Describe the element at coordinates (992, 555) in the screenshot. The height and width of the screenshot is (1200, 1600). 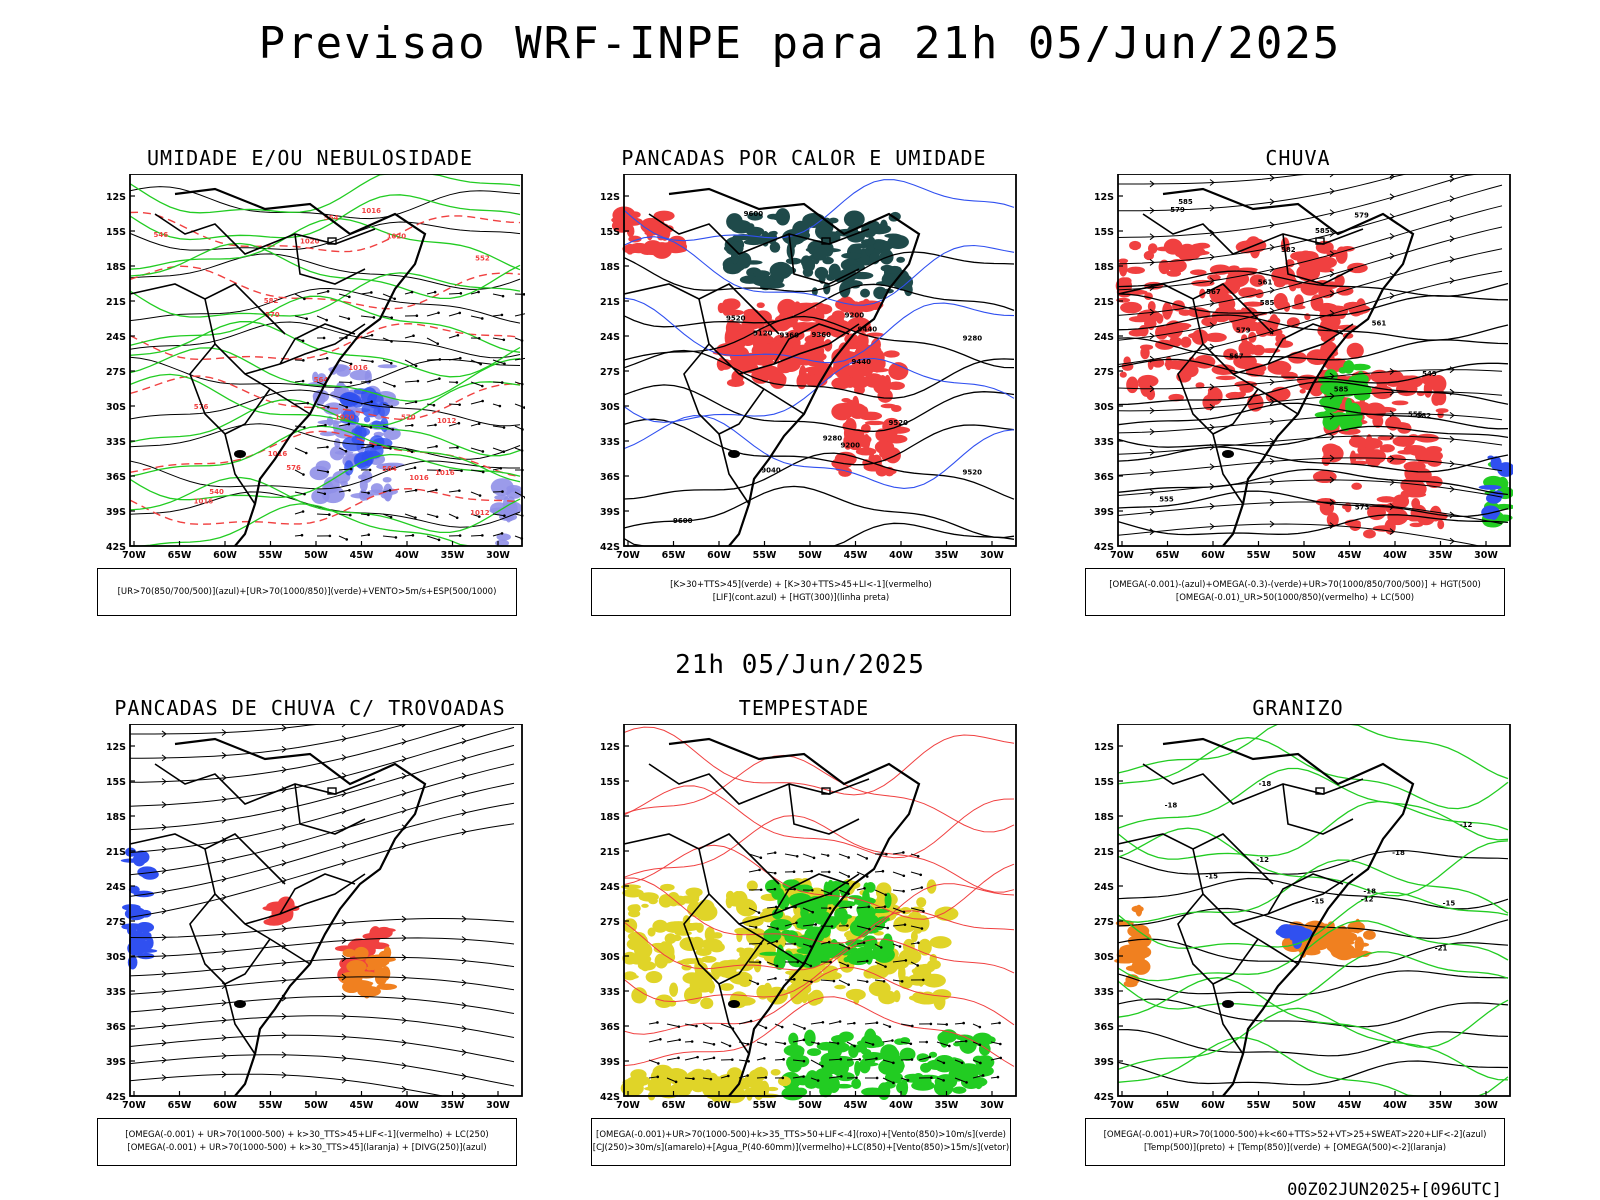
I see `lon-tick-label: 30W` at that location.